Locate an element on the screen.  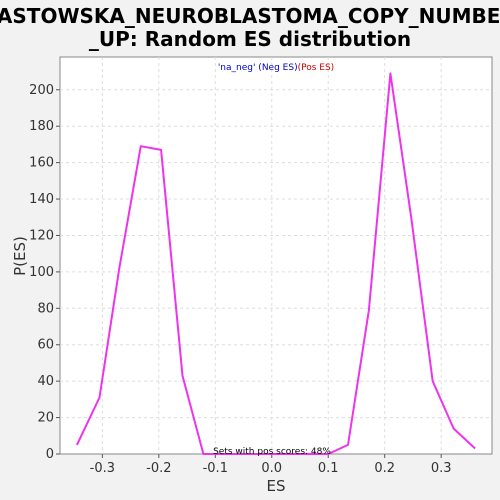
y-tick-label: 100 is located at coordinates (41, 272).